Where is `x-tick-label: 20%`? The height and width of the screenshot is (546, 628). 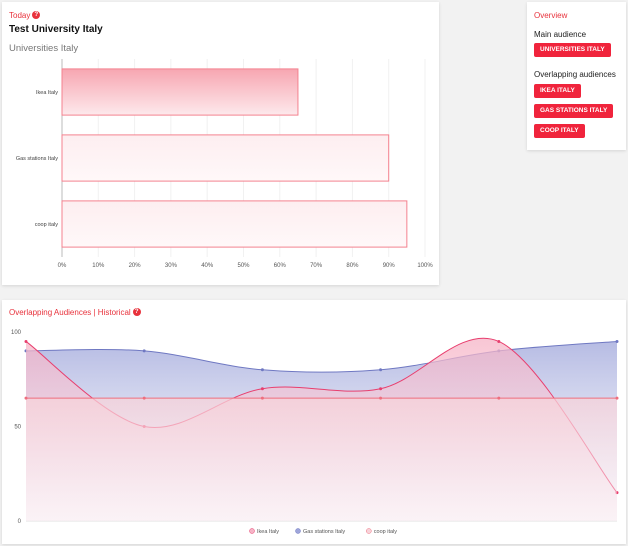
x-tick-label: 20% is located at coordinates (135, 266).